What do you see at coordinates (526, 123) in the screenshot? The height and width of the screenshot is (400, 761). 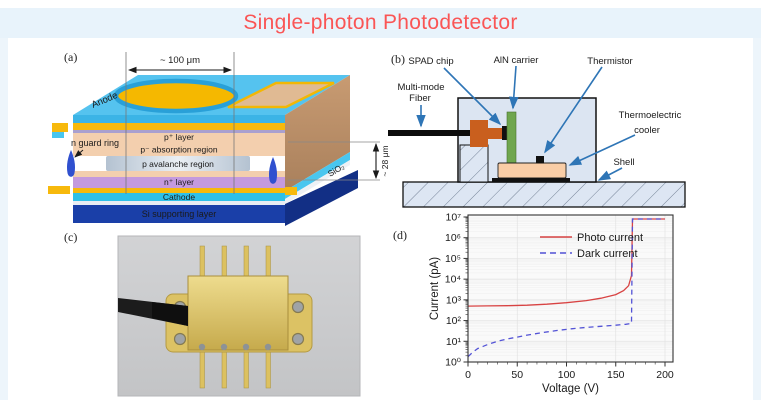 I see `callout-arrows` at bounding box center [526, 123].